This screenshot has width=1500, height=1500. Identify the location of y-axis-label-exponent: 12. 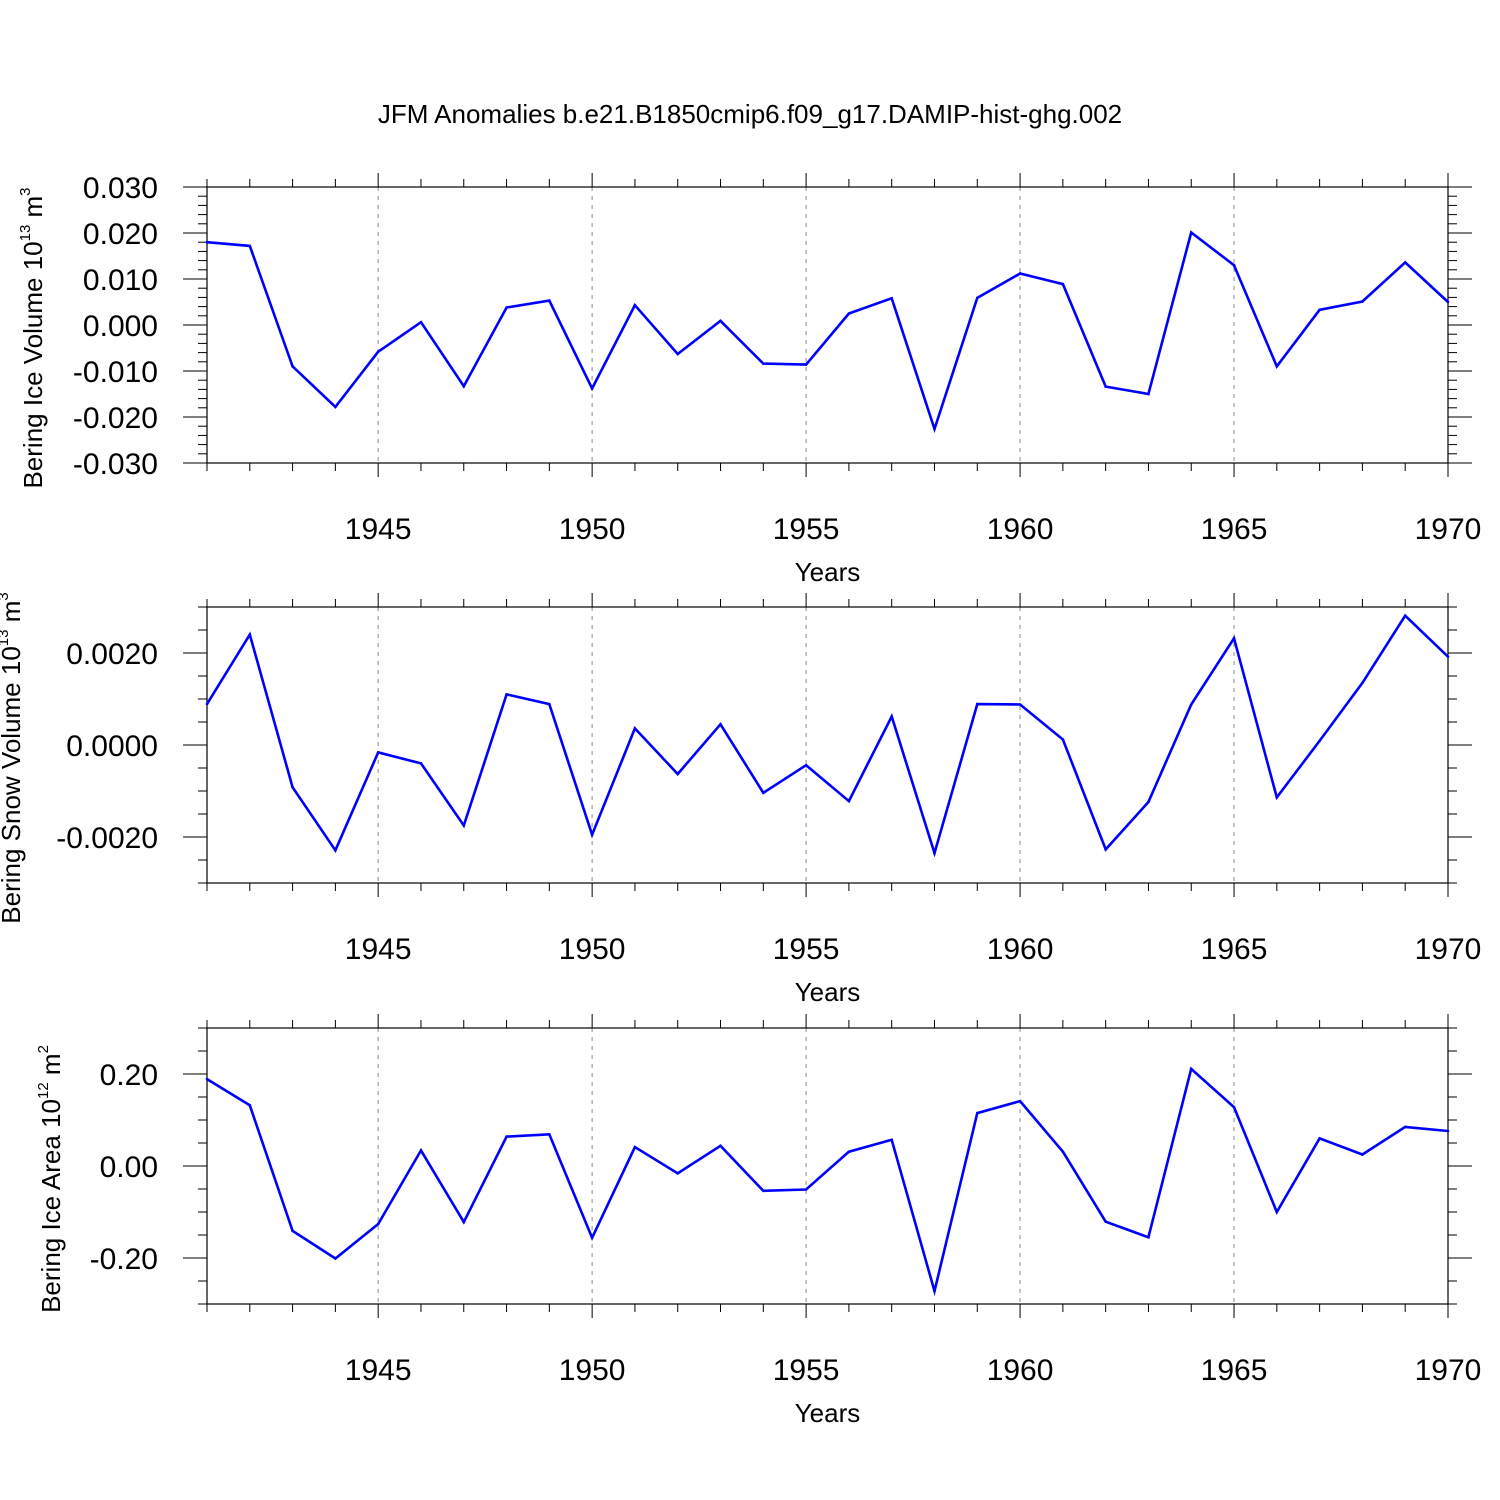
(43, 1090).